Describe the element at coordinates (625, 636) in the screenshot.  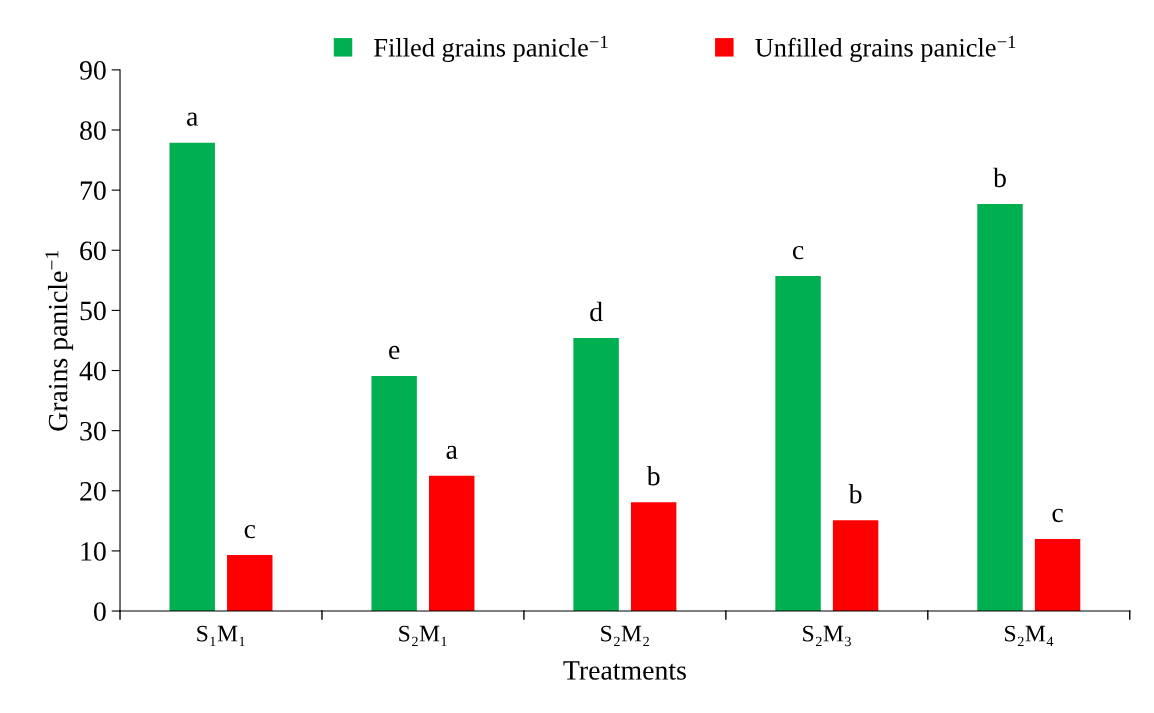
I see `x-tick-label: S₂M₂` at that location.